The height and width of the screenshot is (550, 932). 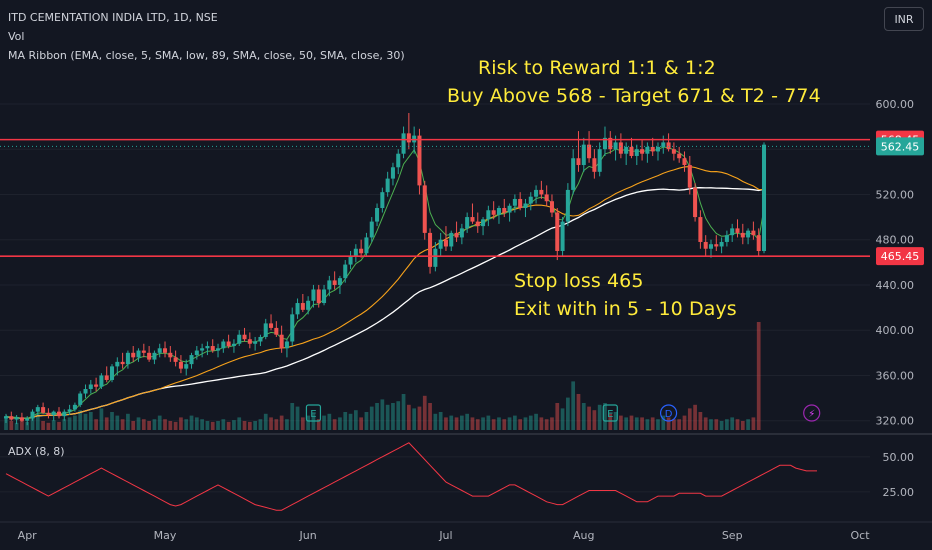 What do you see at coordinates (895, 421) in the screenshot?
I see `price-tick-label: 320.00` at bounding box center [895, 421].